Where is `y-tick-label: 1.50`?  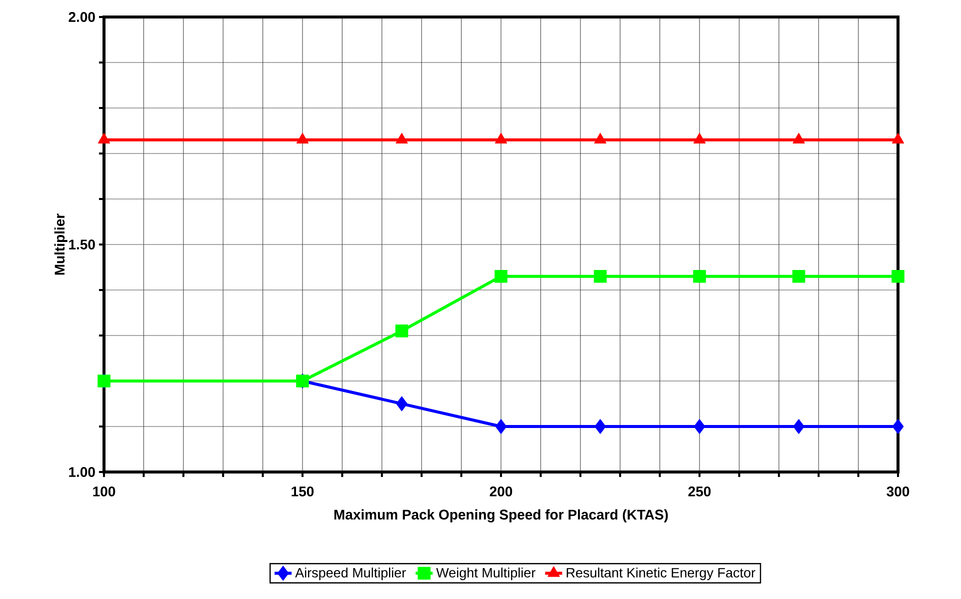 y-tick-label: 1.50 is located at coordinates (82, 245).